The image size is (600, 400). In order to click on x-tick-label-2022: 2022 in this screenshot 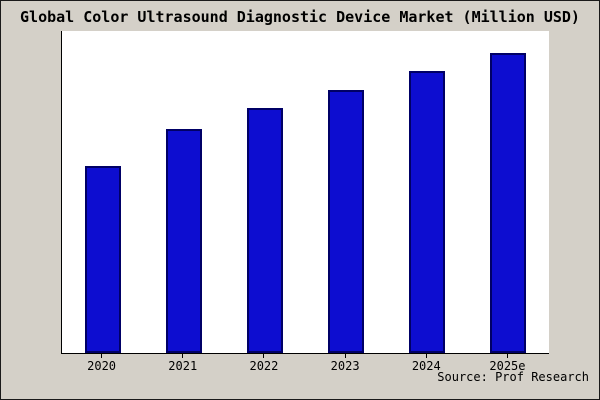, I will do `click(264, 366)`.